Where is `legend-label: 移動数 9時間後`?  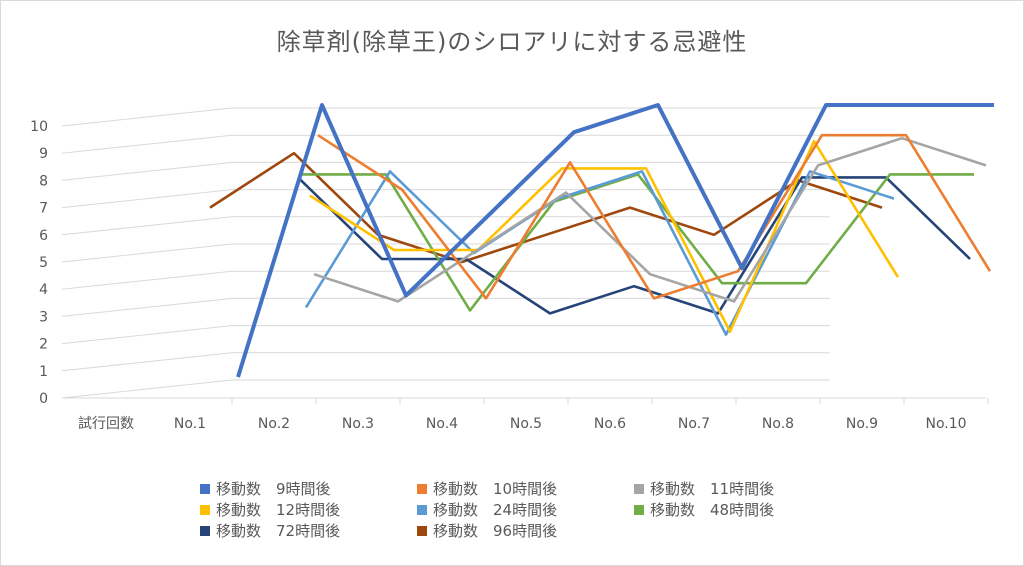 legend-label: 移動数 9時間後 is located at coordinates (273, 489).